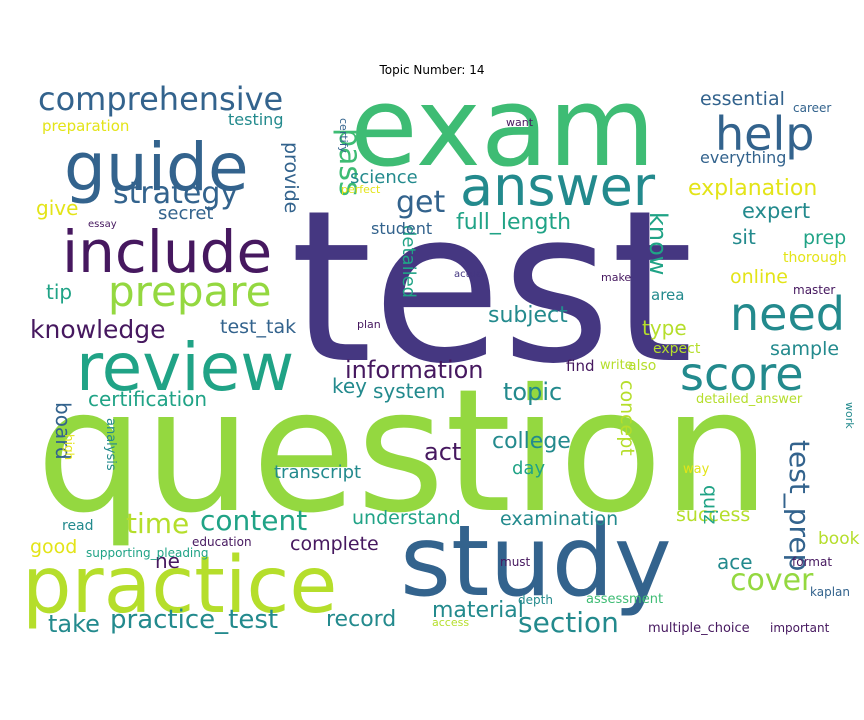 The width and height of the screenshot is (864, 720). I want to click on word-transcript: transcript, so click(317, 472).